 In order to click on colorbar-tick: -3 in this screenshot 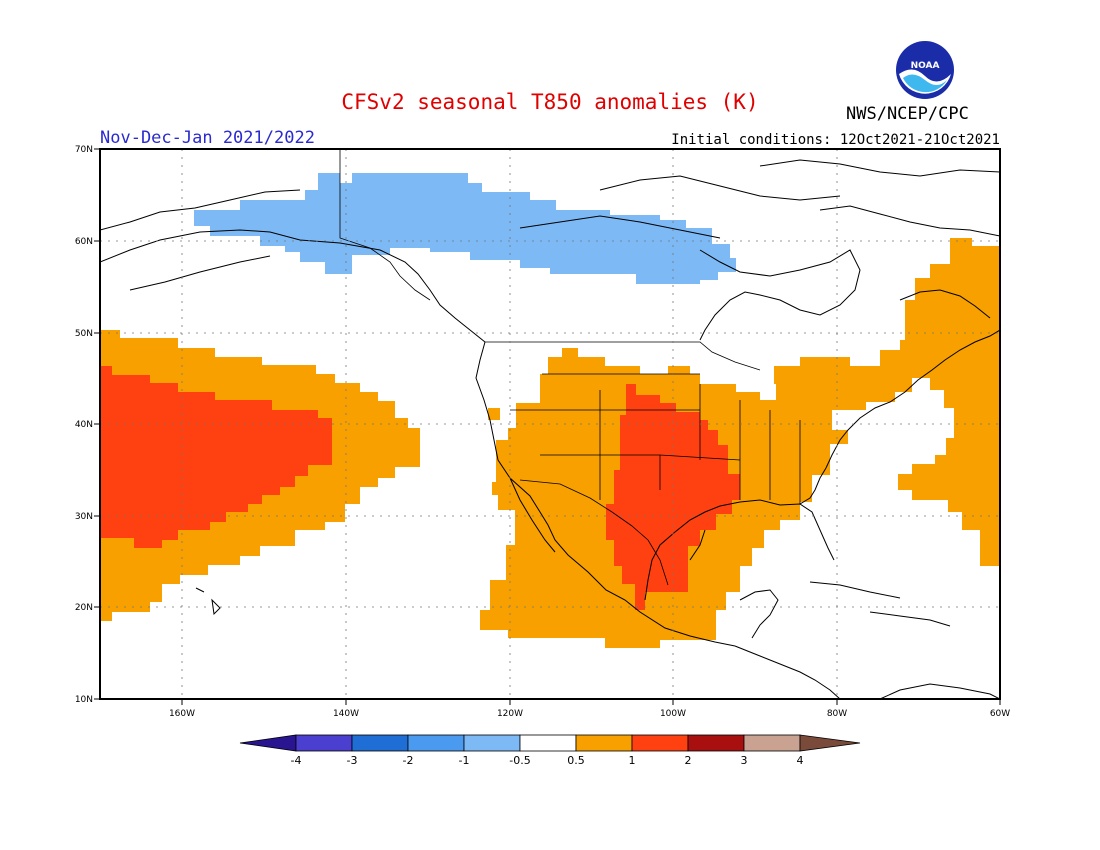, I will do `click(352, 760)`.